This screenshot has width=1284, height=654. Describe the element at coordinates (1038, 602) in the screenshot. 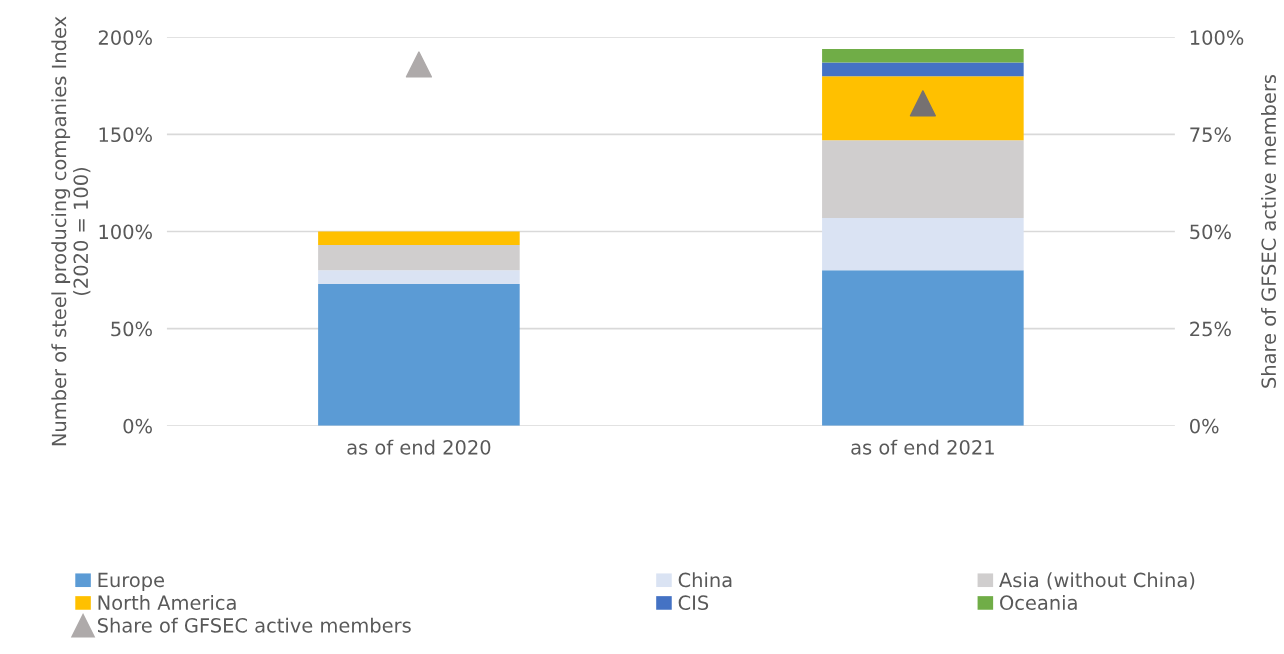

I see `legend-label: Oceania` at that location.